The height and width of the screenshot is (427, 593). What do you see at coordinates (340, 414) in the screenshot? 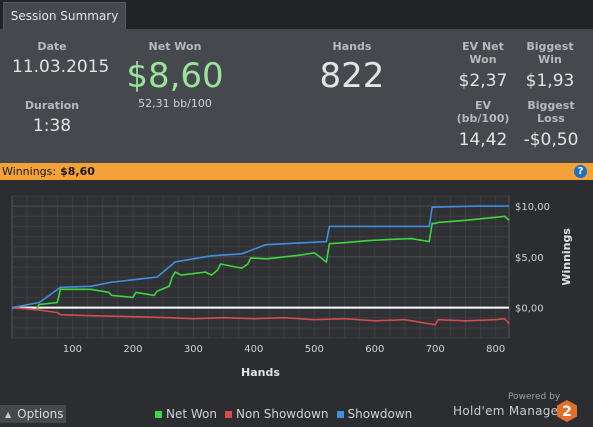
I see `legend-swatch-showdown` at bounding box center [340, 414].